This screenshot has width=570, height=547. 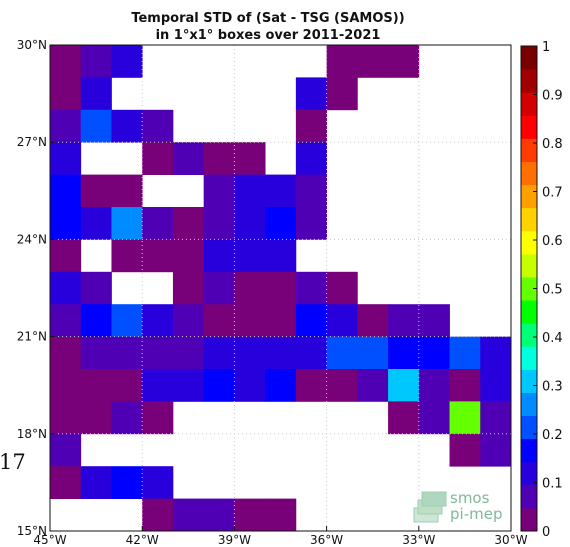 What do you see at coordinates (552, 435) in the screenshot?
I see `colorbar-tick-label: 0.2` at bounding box center [552, 435].